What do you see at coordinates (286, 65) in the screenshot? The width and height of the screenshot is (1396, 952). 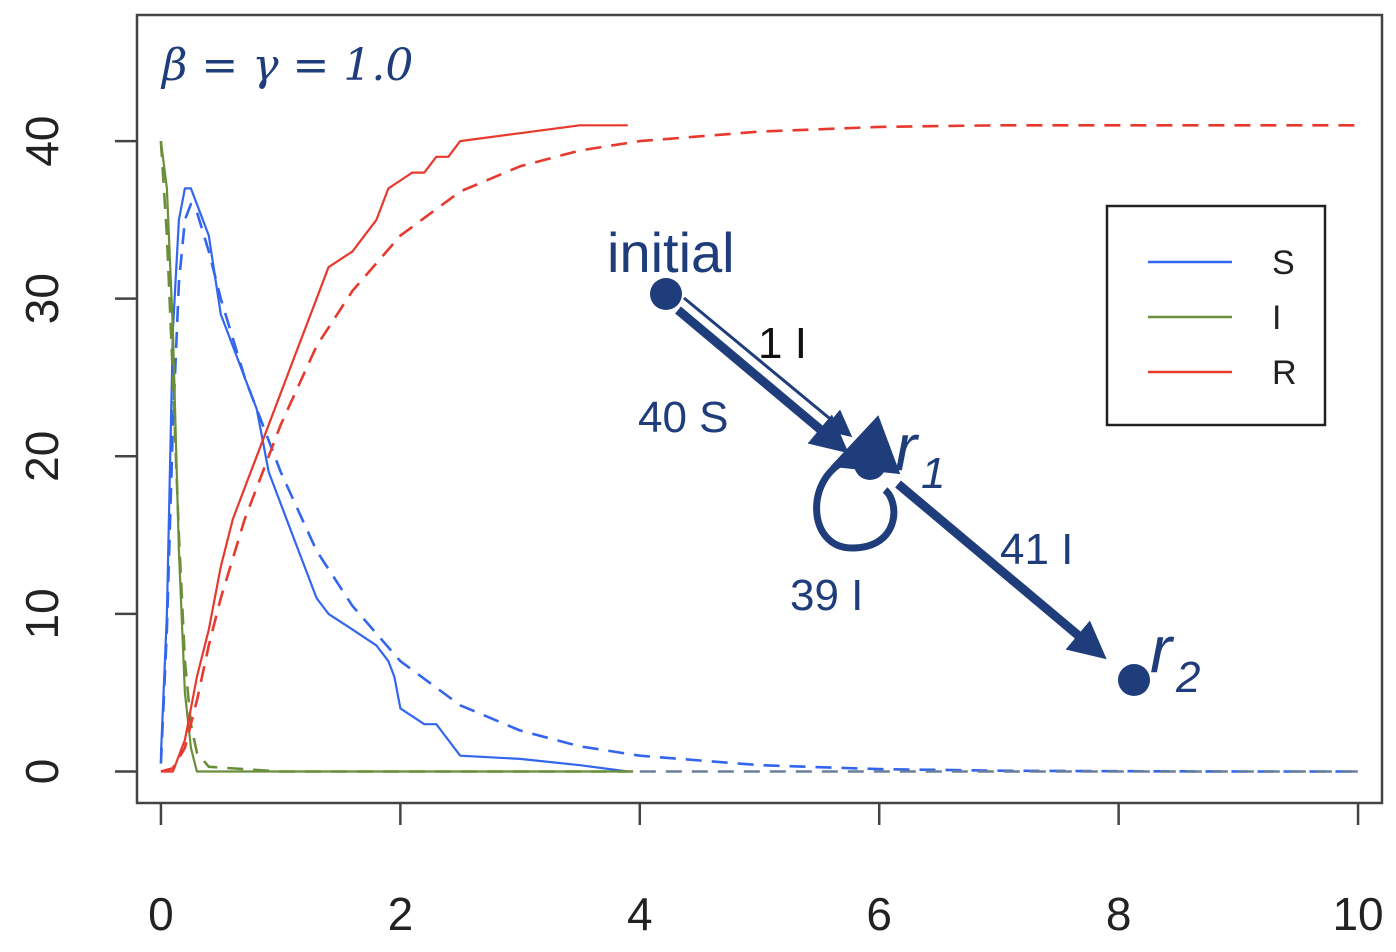 I see `parameter-annotation: β = γ = 1.0` at bounding box center [286, 65].